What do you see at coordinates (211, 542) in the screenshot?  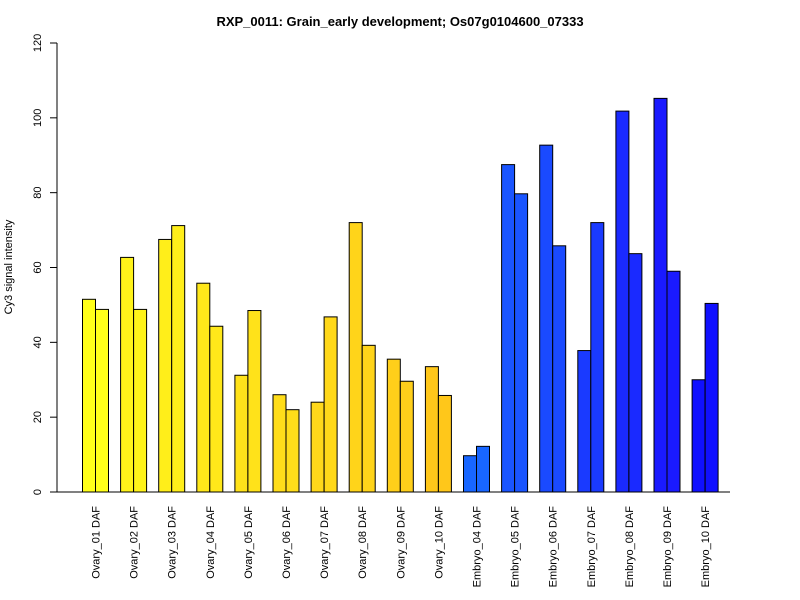 I see `x-tick-label: Ovary_04 DAF` at bounding box center [211, 542].